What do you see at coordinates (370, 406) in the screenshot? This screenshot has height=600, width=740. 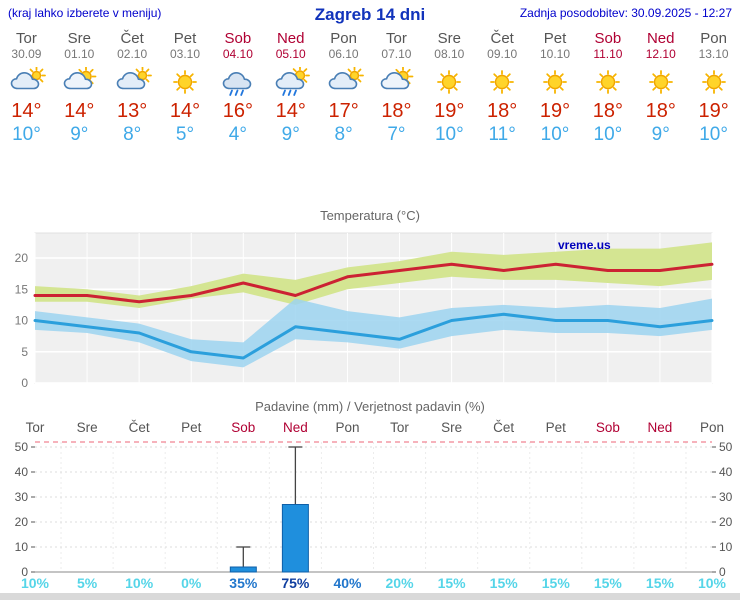 I see `precip-chart-title: Padavine (mm) / Verjetnost padavin (%)` at bounding box center [370, 406].